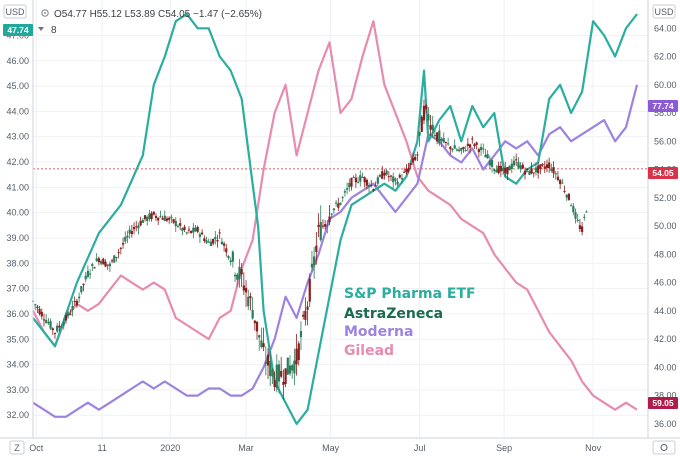  I want to click on left-tick-label: 35.00, so click(17, 339).